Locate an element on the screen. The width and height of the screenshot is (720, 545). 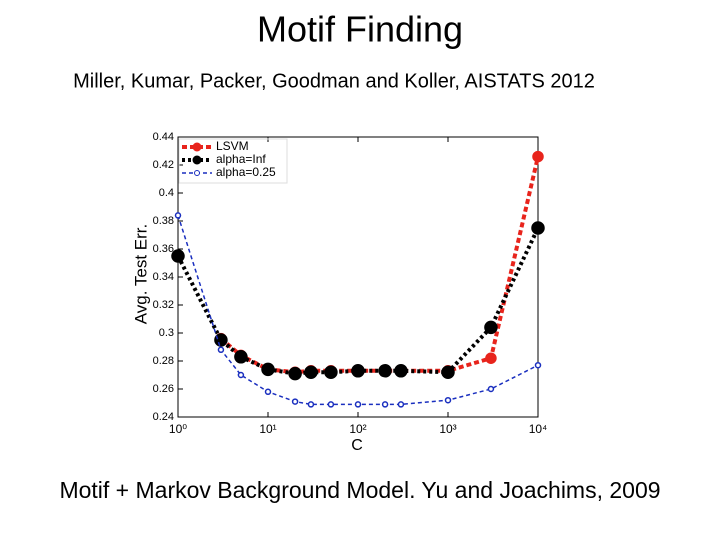
x-tick-label: 10¹ is located at coordinates (267, 429).